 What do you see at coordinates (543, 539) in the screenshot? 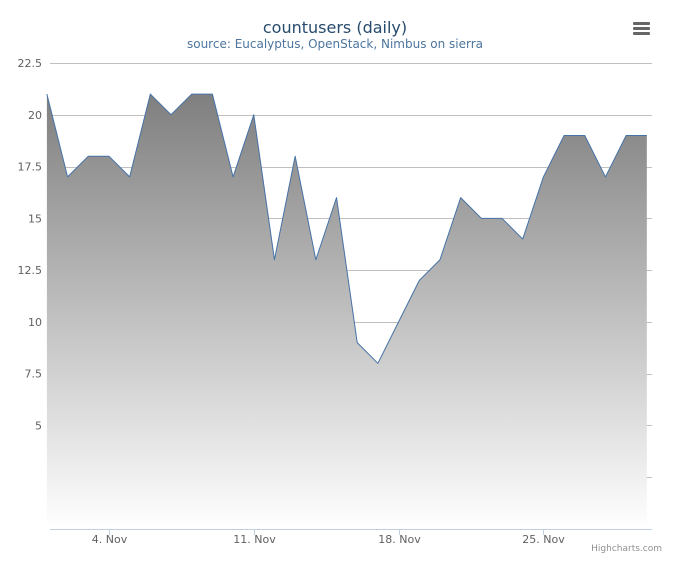
I see `x-tick-label: 25. Nov` at bounding box center [543, 539].